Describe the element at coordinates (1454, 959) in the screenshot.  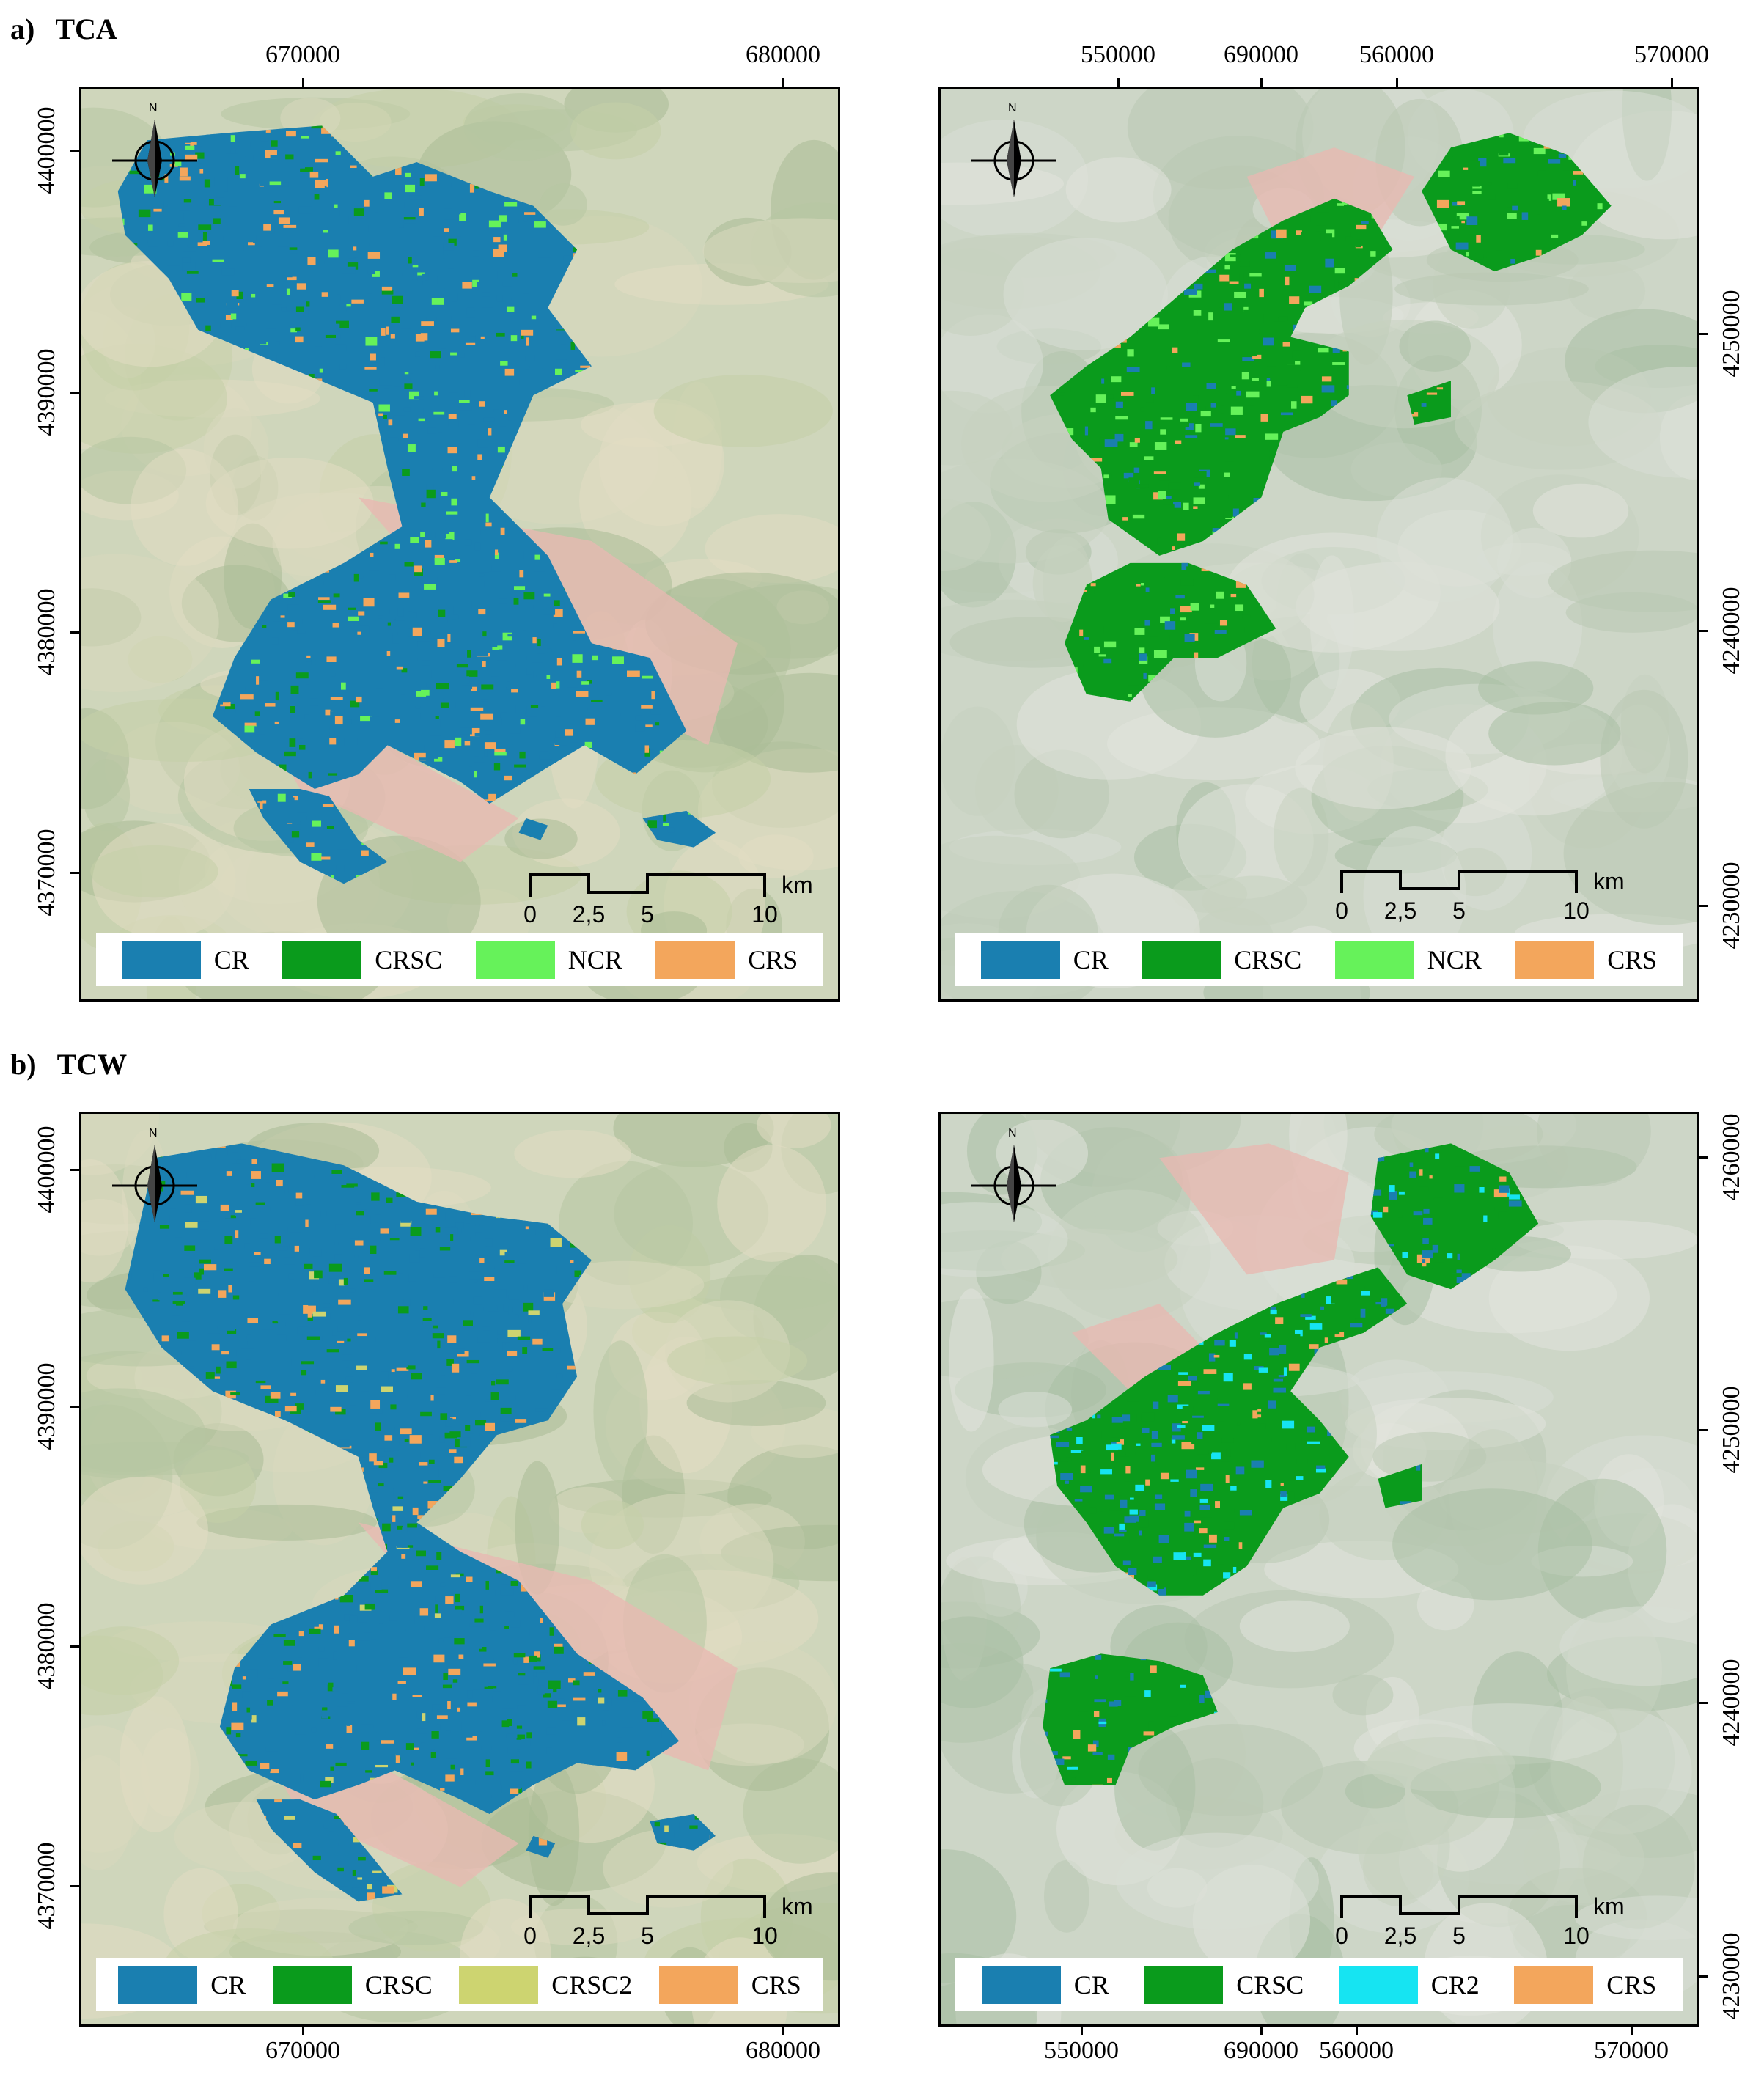
I see `legend-label: NCR` at that location.